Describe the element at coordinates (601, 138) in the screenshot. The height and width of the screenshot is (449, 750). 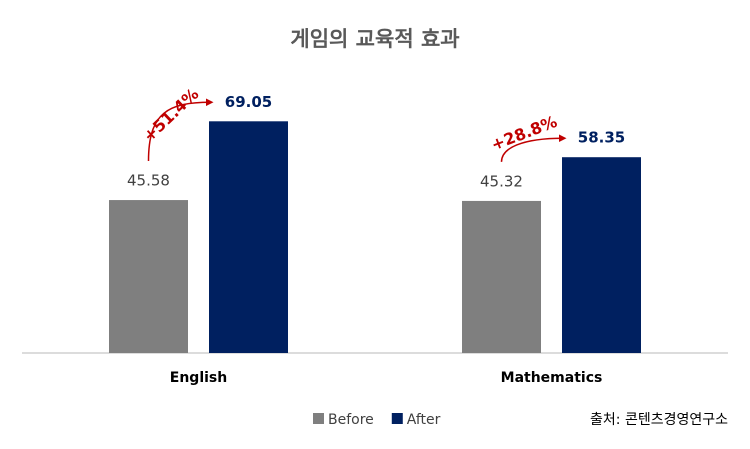
I see `value-label: 58.35` at that location.